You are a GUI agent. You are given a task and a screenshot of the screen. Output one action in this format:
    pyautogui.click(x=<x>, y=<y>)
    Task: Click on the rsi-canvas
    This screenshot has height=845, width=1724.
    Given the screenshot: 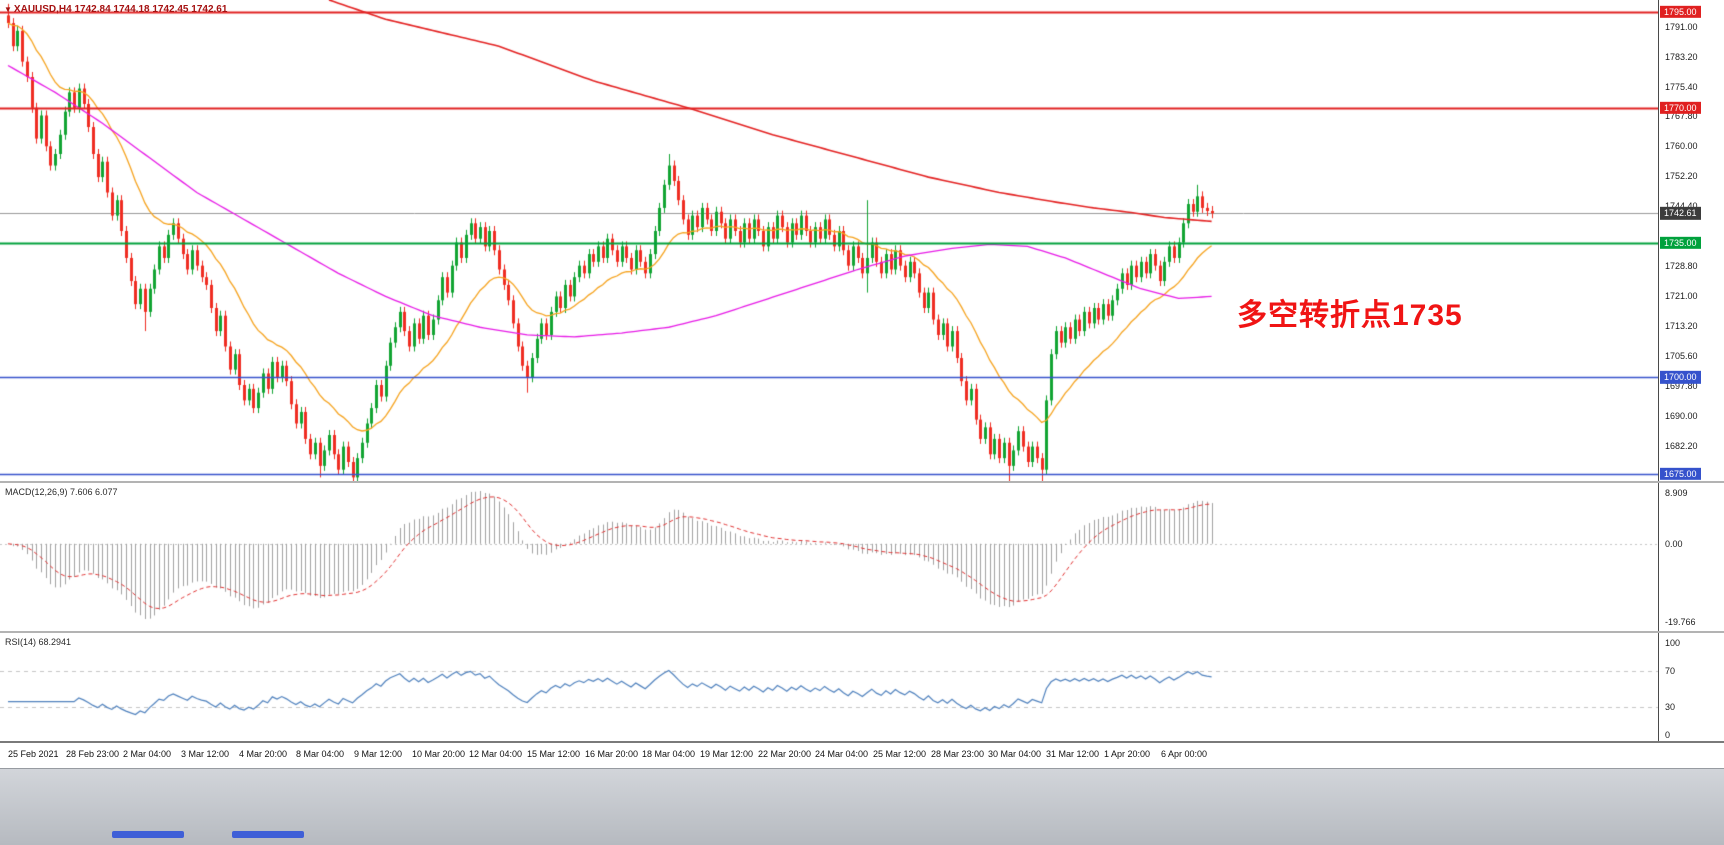 What is the action you would take?
    pyautogui.click(x=829, y=687)
    